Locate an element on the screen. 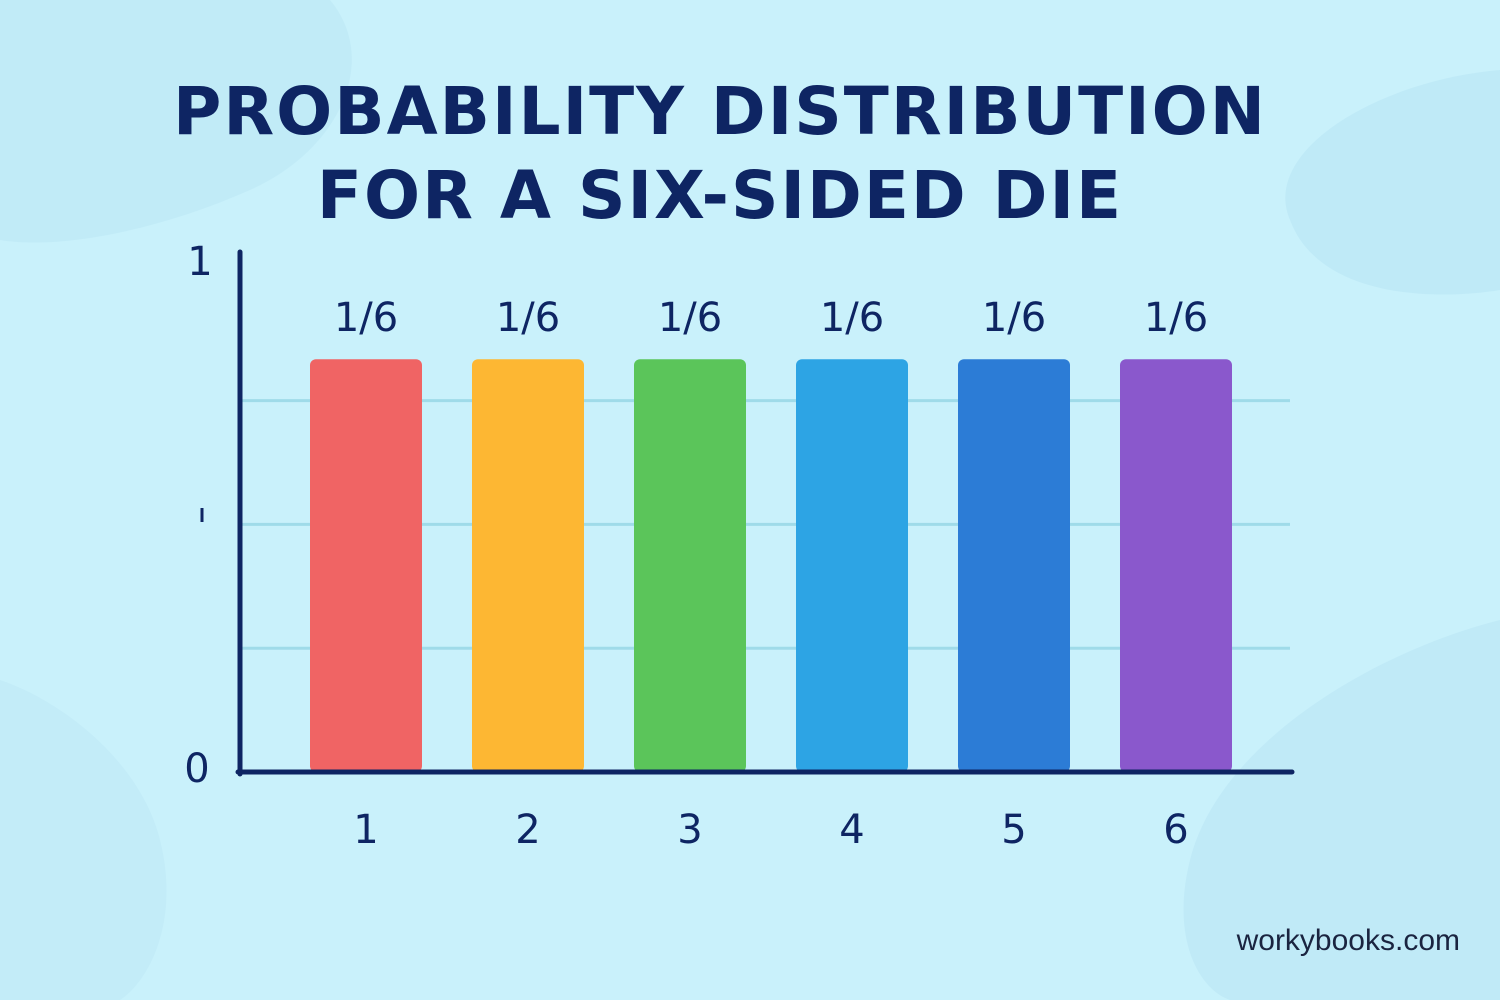 Image resolution: width=1500 pixels, height=1000 pixels. x-tick-label-6: 6 is located at coordinates (1175, 830).